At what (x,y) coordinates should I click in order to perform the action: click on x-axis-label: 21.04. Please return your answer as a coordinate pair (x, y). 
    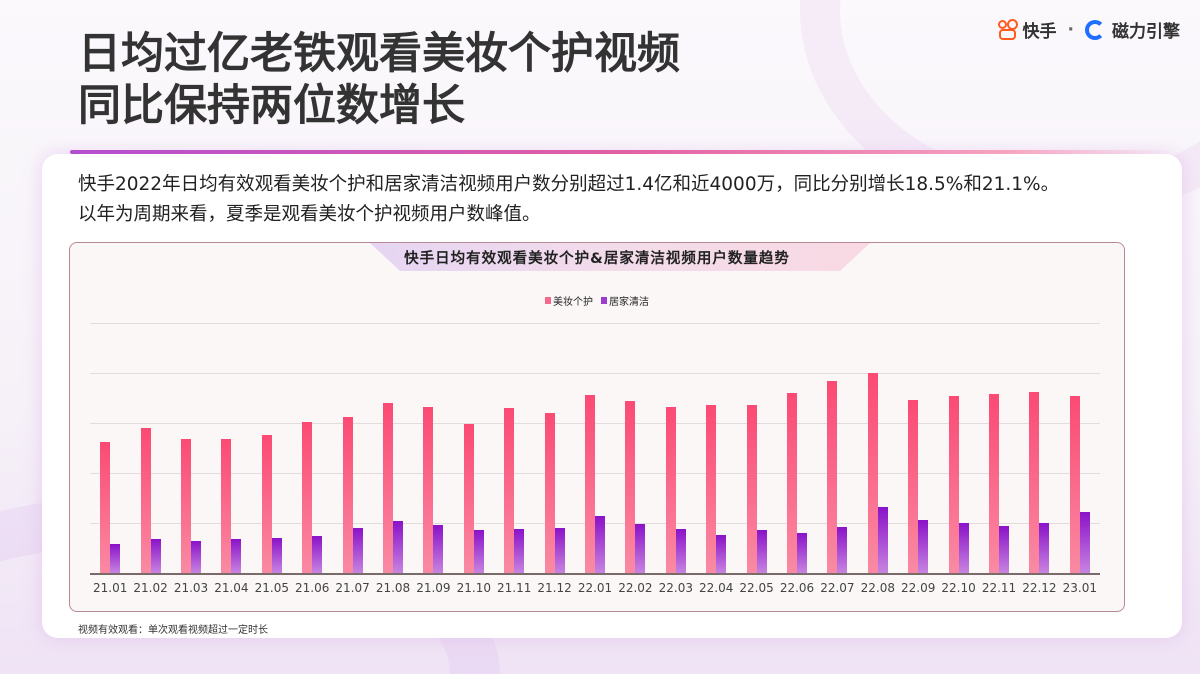
    Looking at the image, I should click on (231, 588).